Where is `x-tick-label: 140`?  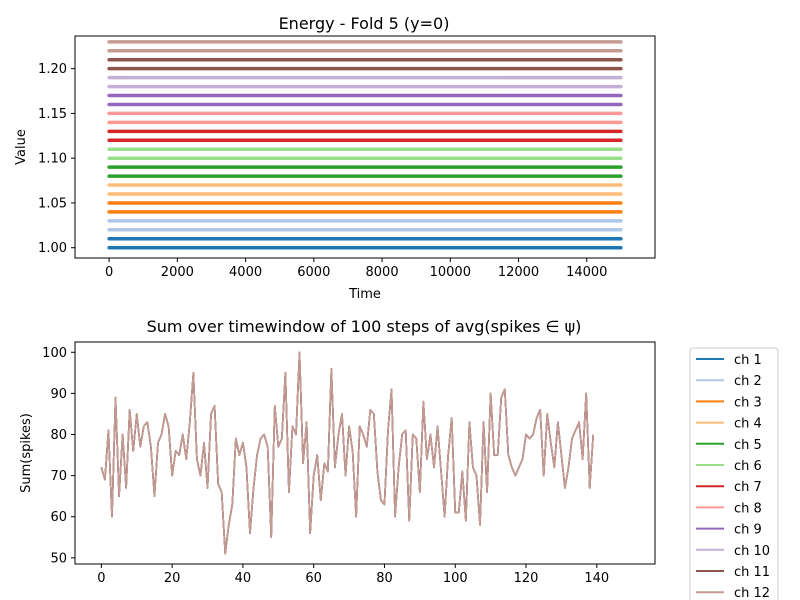
x-tick-label: 140 is located at coordinates (596, 578).